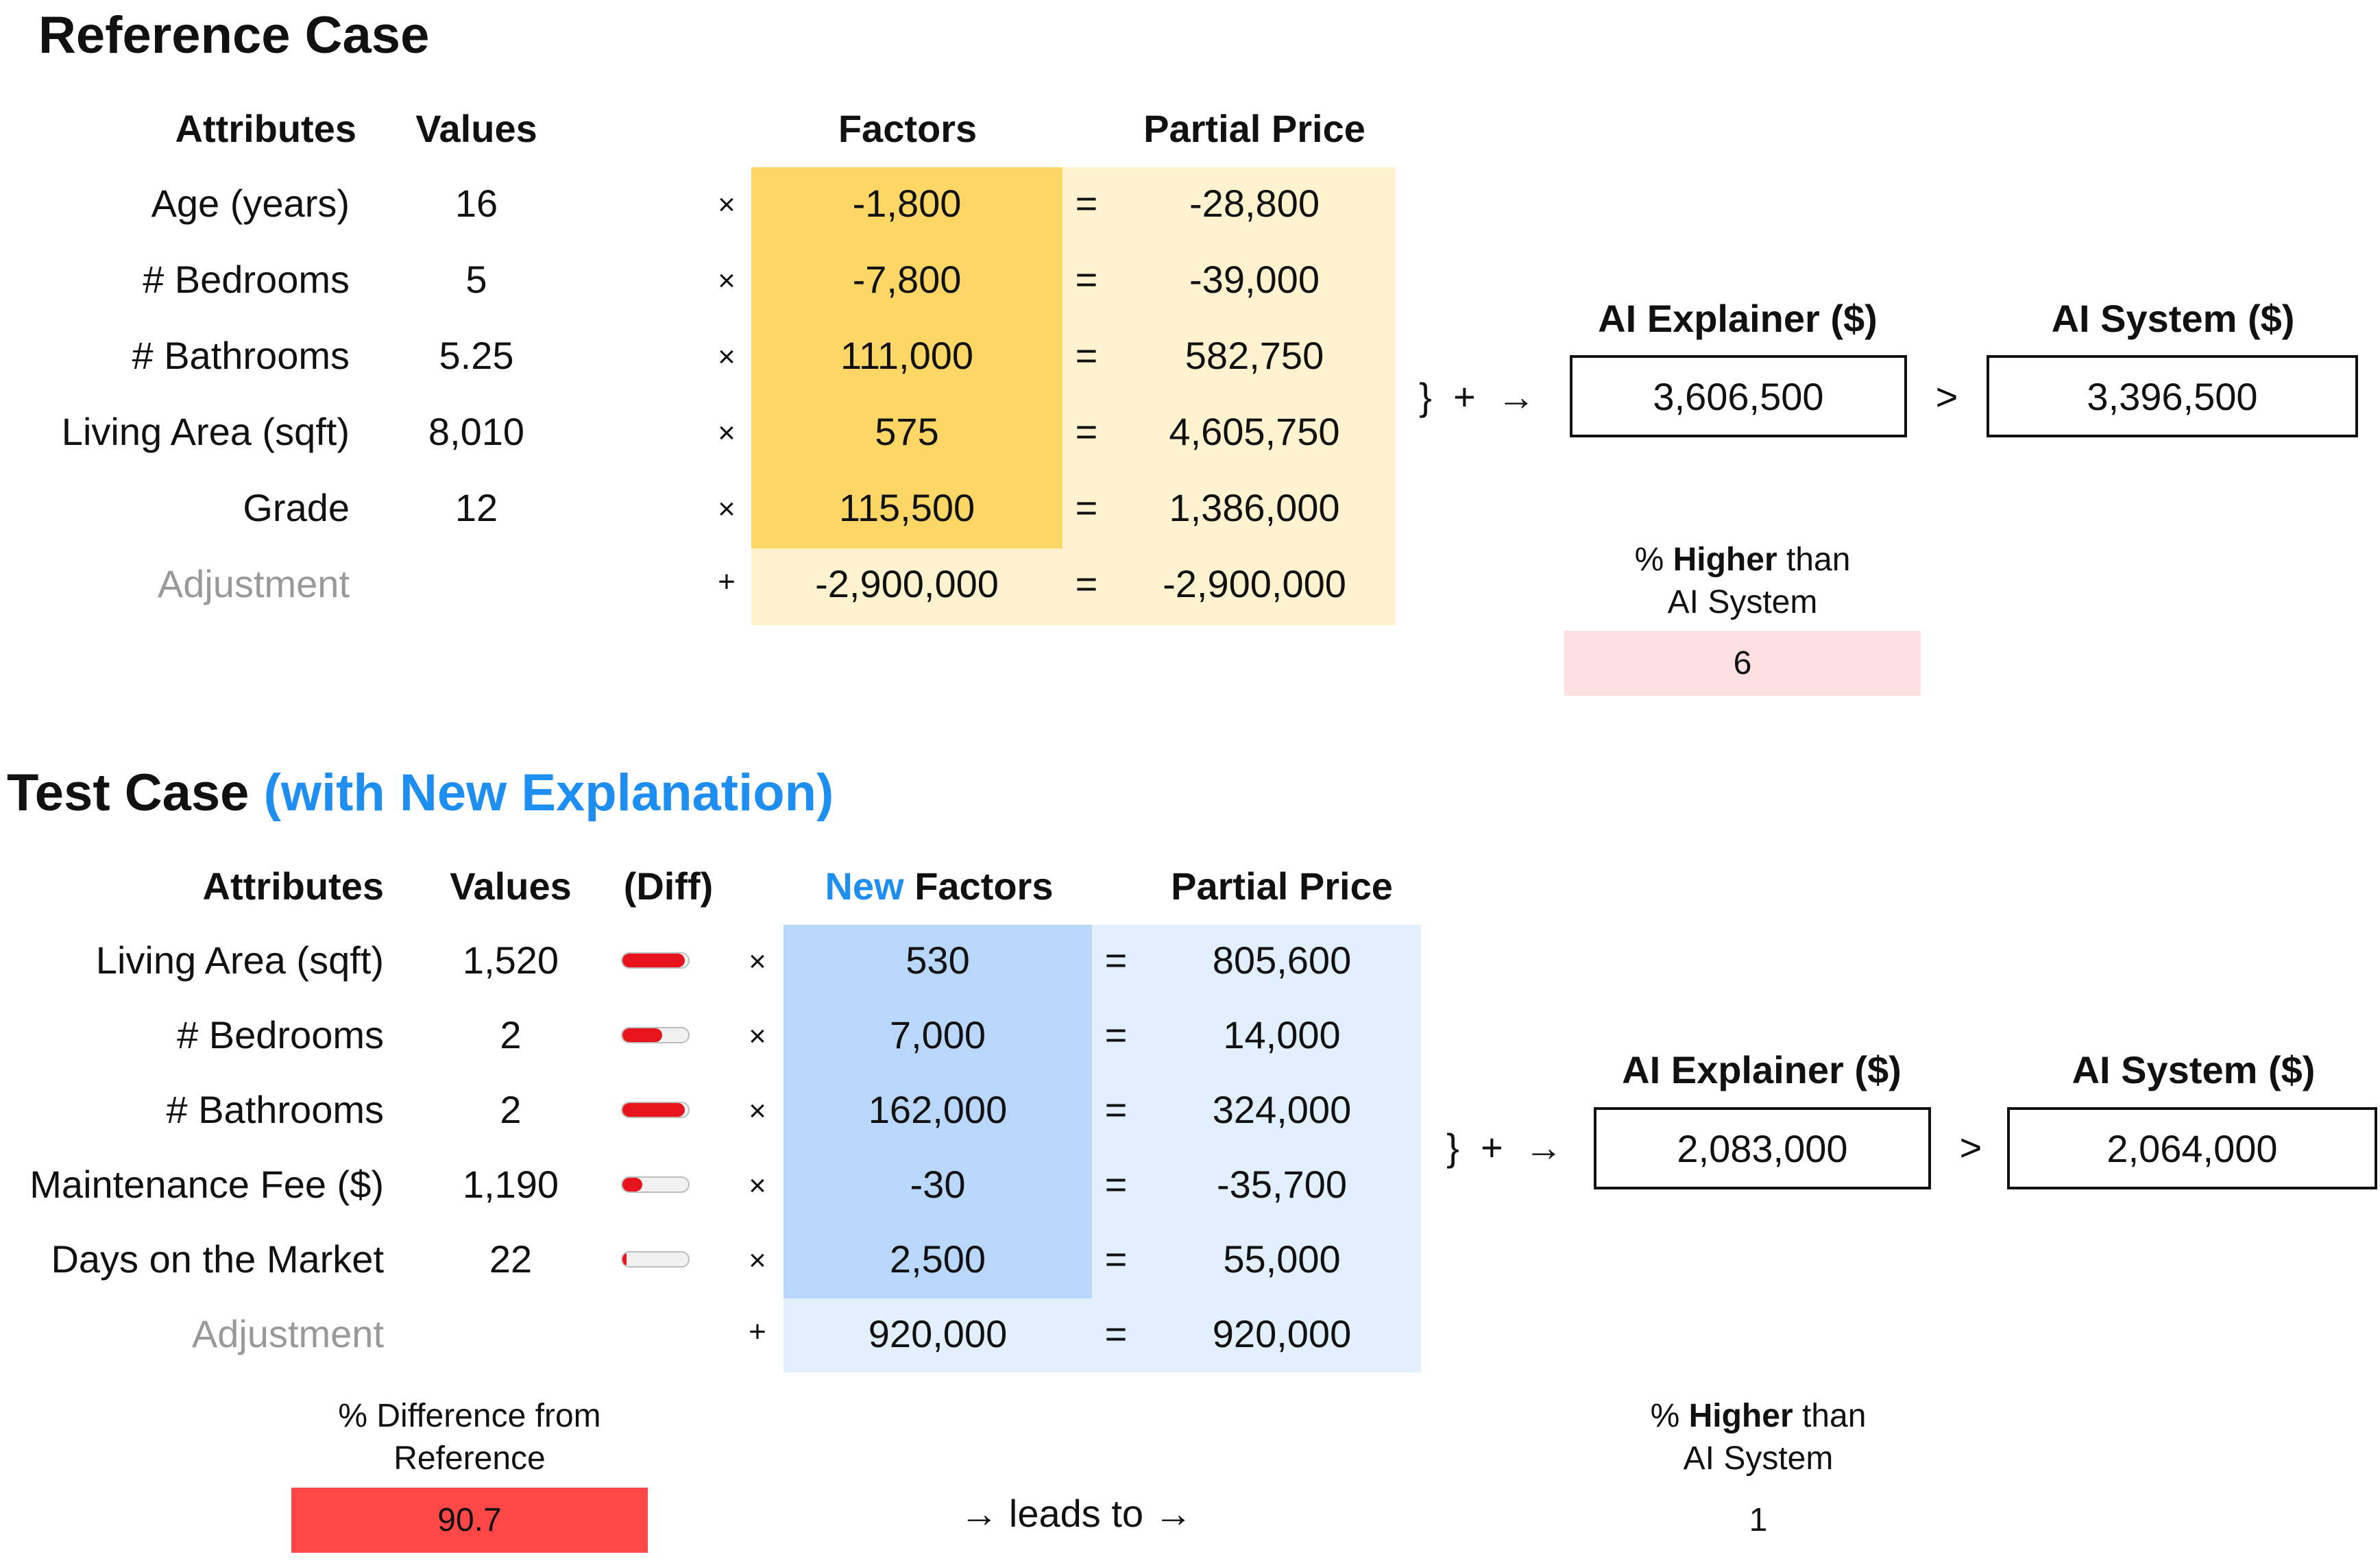 The width and height of the screenshot is (2380, 1561). I want to click on ref-partial-column-fill, so click(1229, 358).